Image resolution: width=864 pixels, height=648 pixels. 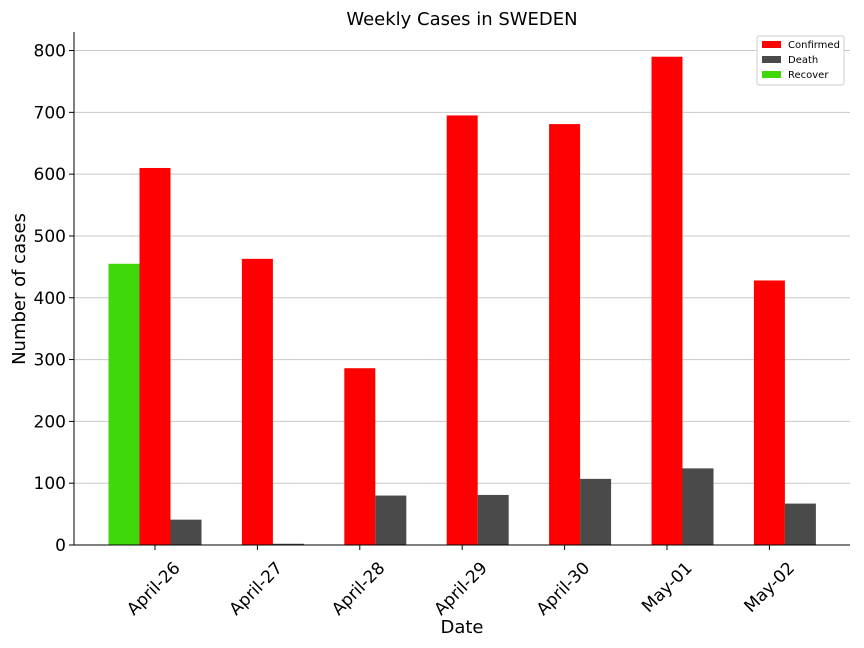 I want to click on y-ticks: 0 100 200 300 400 500 600 700 800, so click(x=54, y=299).